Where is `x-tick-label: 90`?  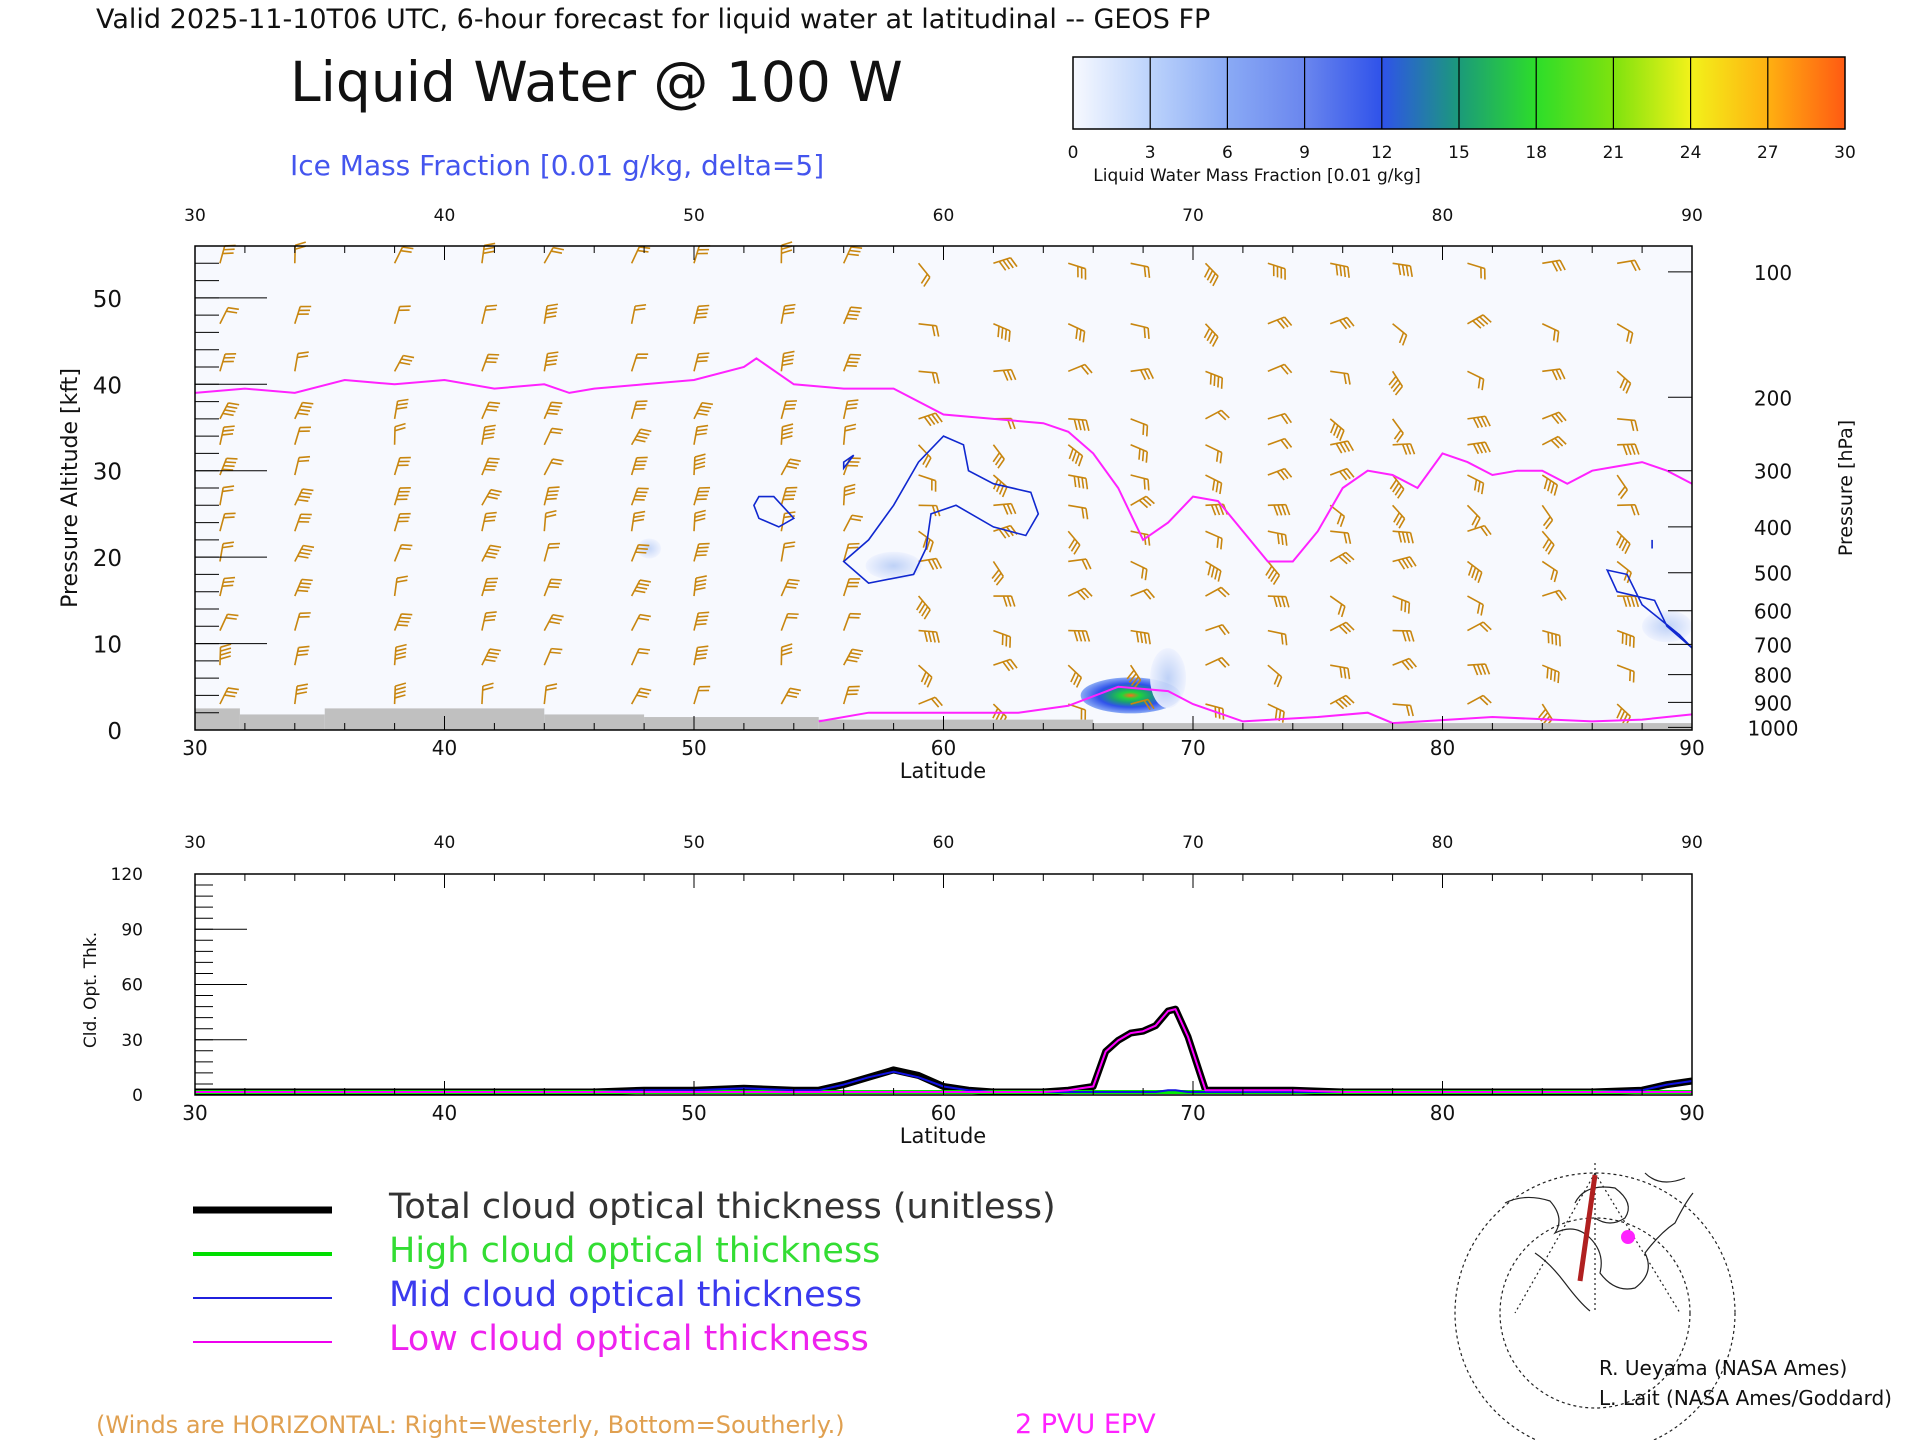
x-tick-label: 90 is located at coordinates (1691, 748).